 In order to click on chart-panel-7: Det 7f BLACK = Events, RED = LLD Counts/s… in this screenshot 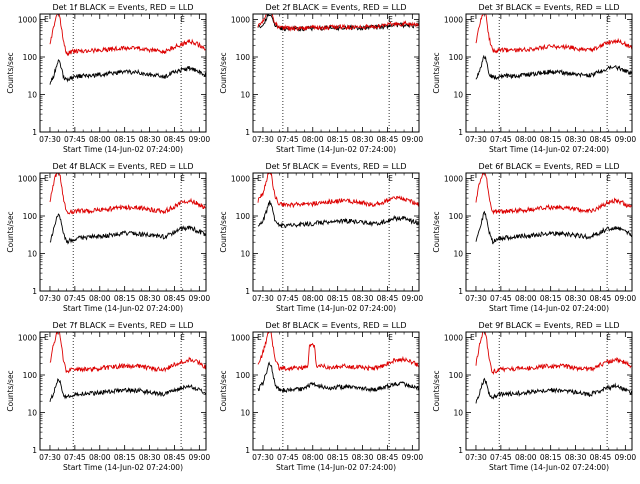, I will do `click(108, 396)`.